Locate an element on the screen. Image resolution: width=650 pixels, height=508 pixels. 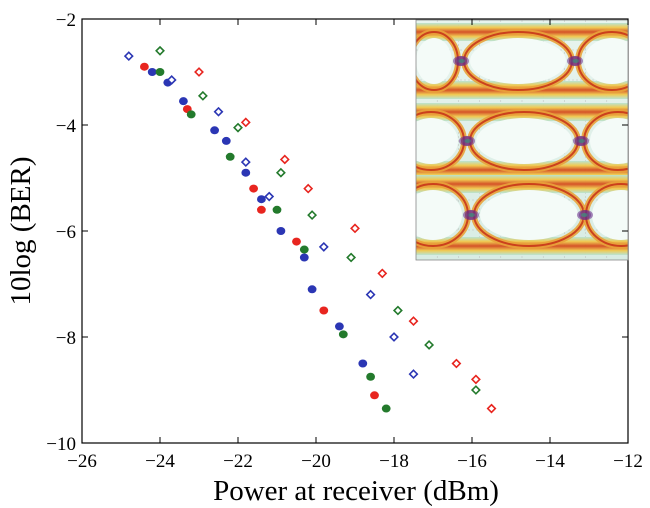
y-tick-label: −10 is located at coordinates (61, 444).